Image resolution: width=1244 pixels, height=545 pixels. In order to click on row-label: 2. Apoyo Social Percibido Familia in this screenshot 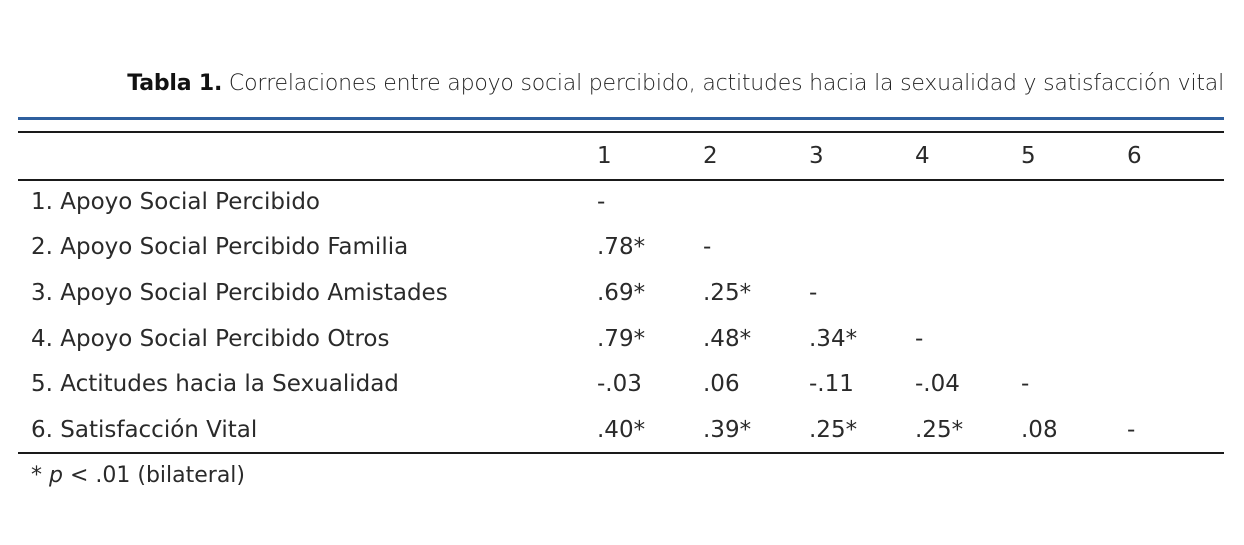, I will do `click(220, 247)`.